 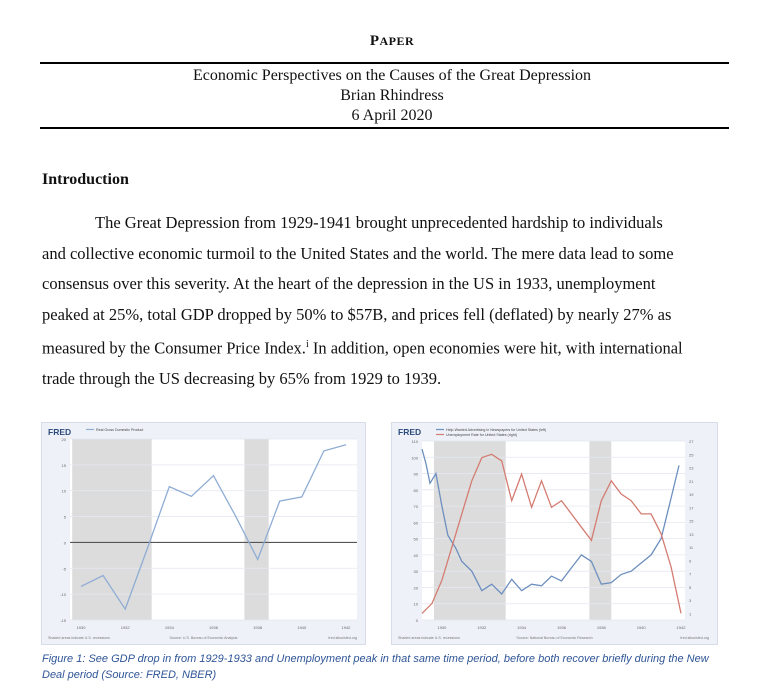 I want to click on y-tick-label: -5, so click(x=64, y=568).